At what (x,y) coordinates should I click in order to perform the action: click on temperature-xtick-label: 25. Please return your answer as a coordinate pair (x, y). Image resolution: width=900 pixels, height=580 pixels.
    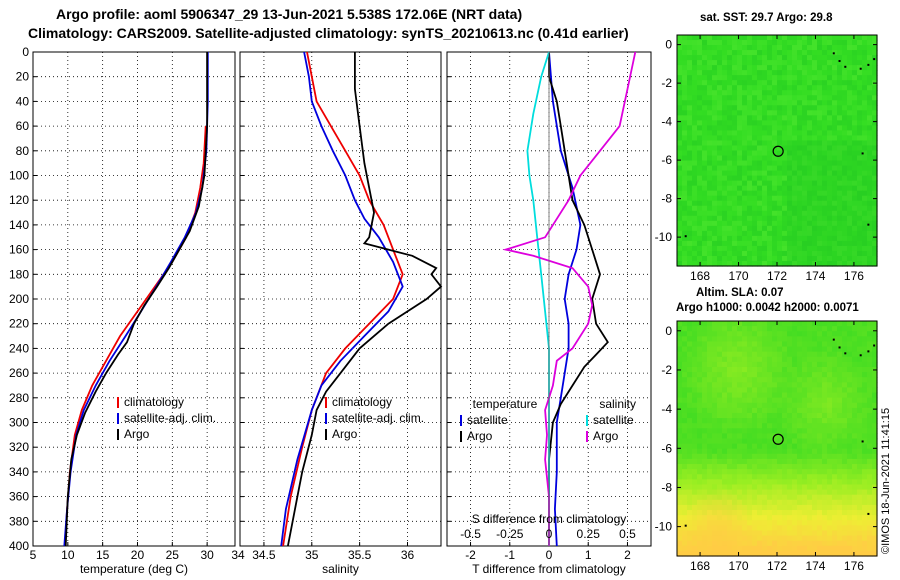
    Looking at the image, I should click on (173, 555).